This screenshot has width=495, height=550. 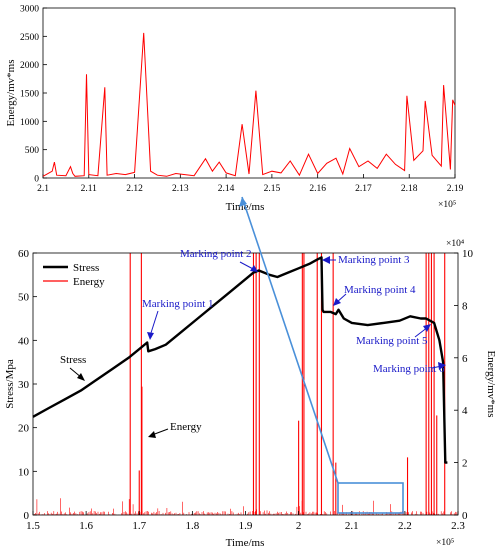 I want to click on marking-point-1-arrowhead, so click(x=150, y=336).